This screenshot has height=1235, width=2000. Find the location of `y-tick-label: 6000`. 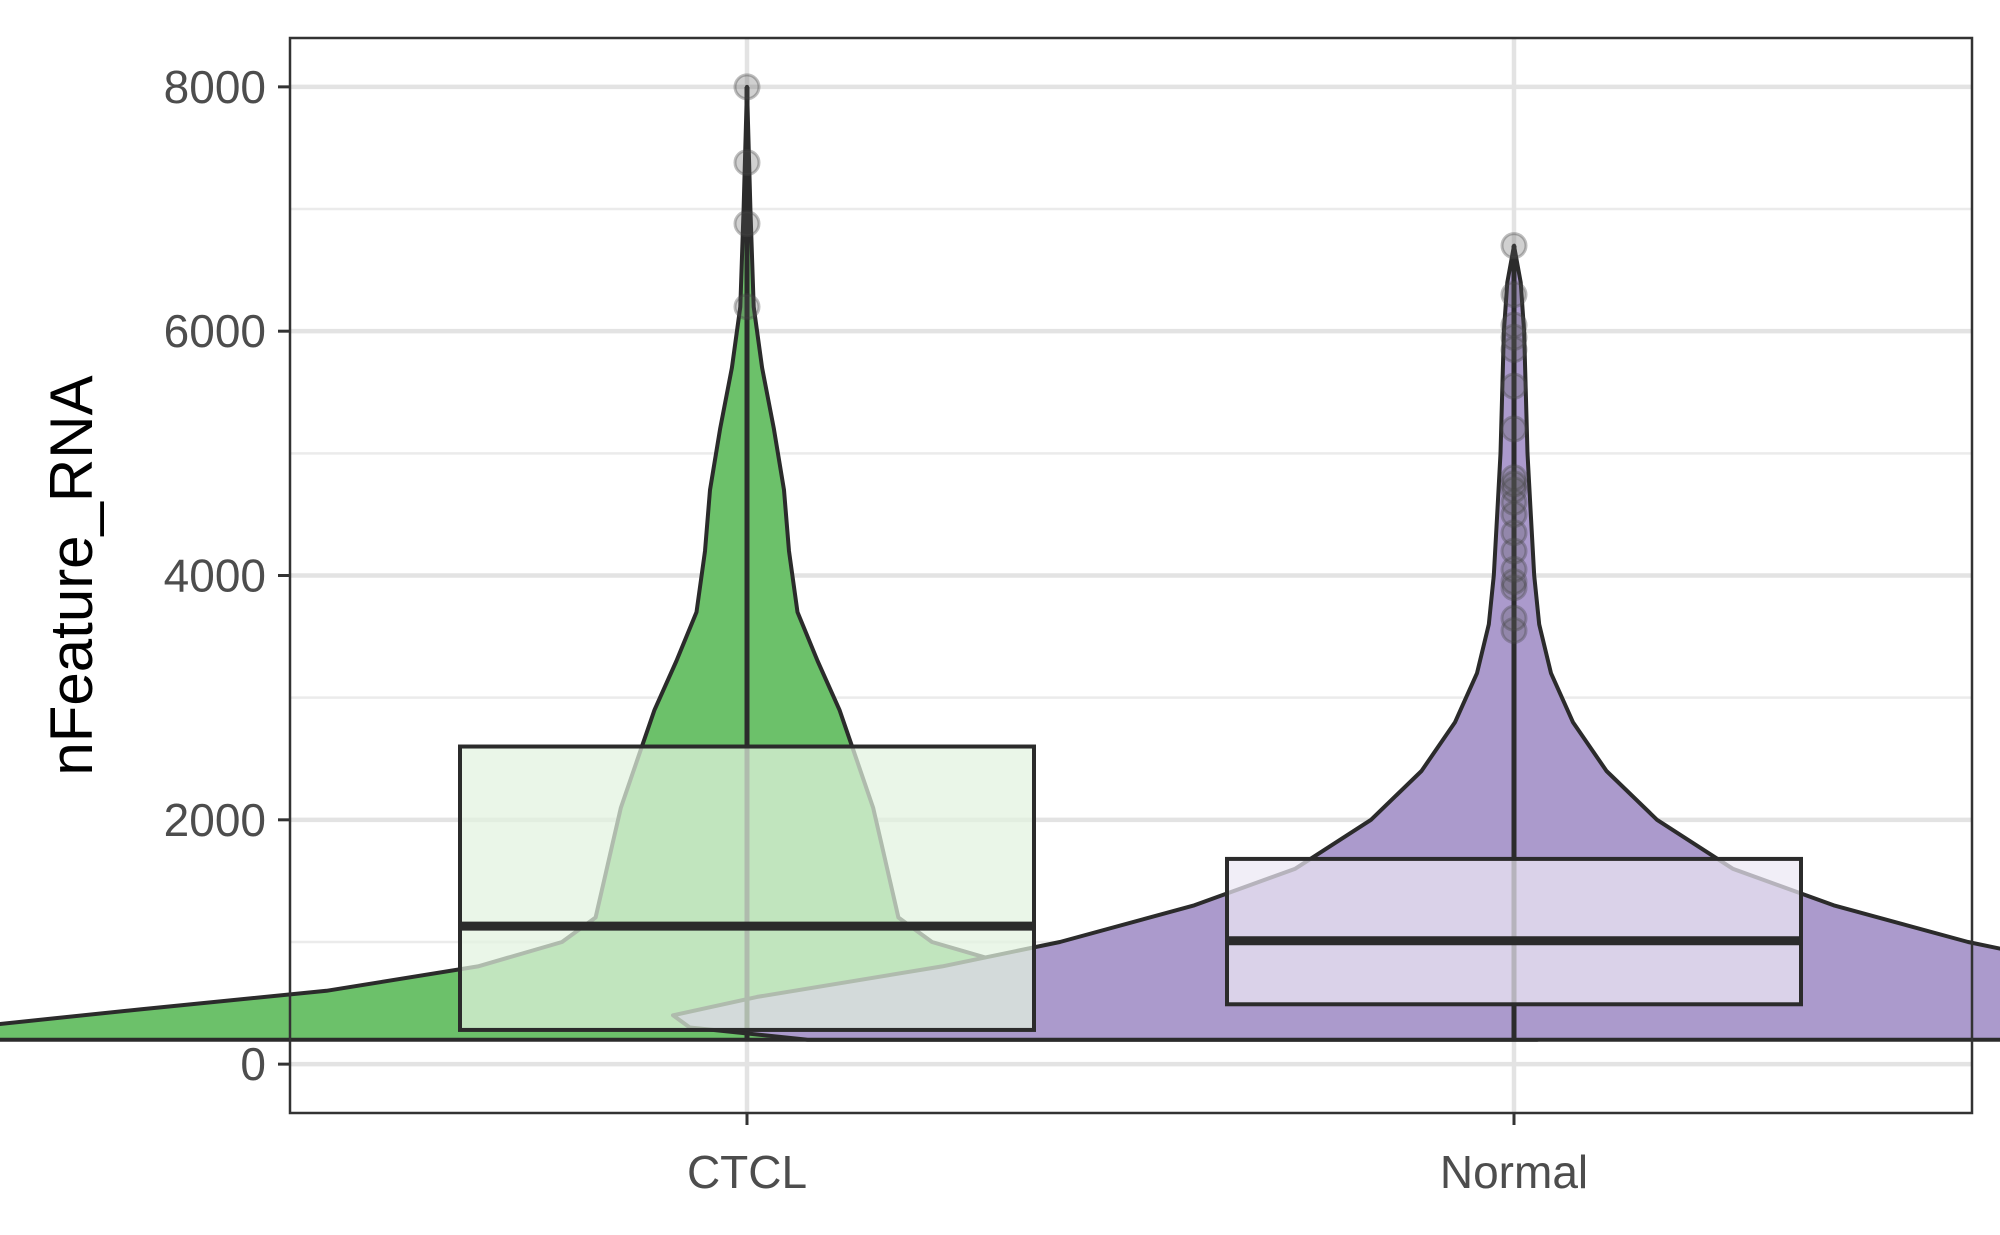

y-tick-label: 6000 is located at coordinates (215, 331).